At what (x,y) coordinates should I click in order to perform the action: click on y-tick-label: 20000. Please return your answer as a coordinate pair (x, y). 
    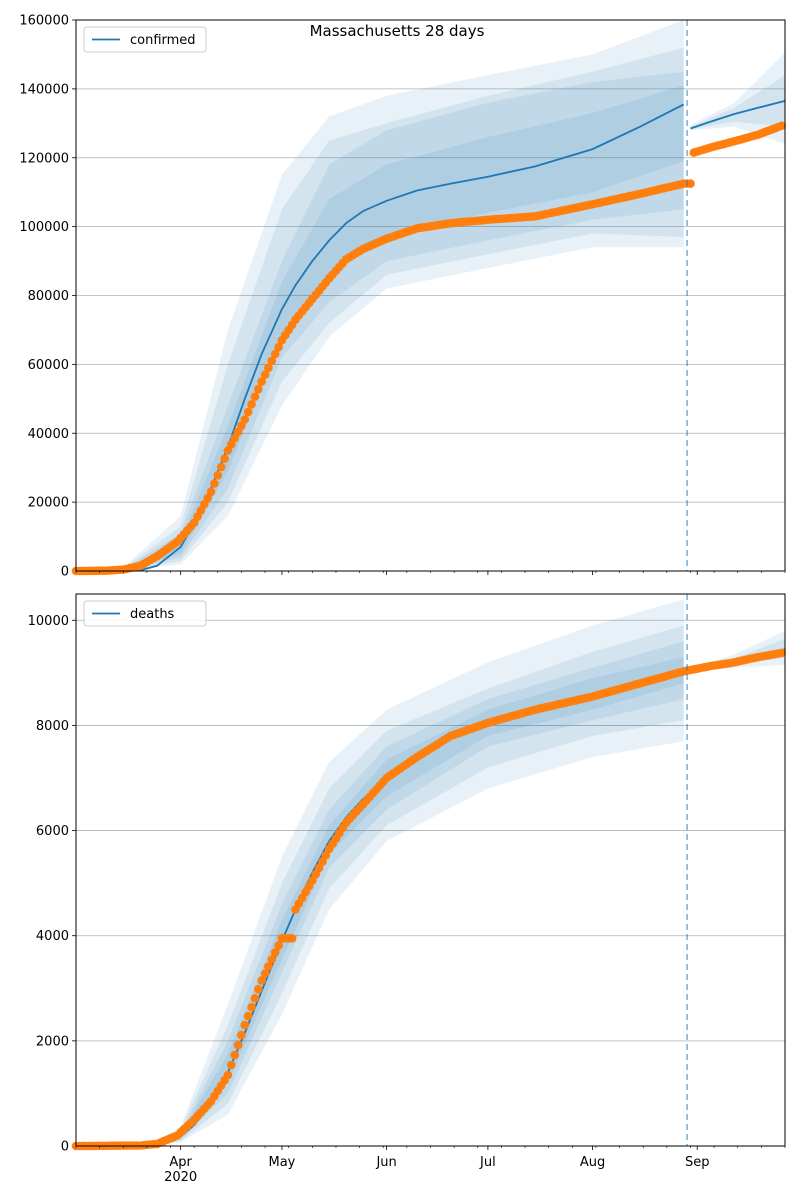
    Looking at the image, I should click on (48, 503).